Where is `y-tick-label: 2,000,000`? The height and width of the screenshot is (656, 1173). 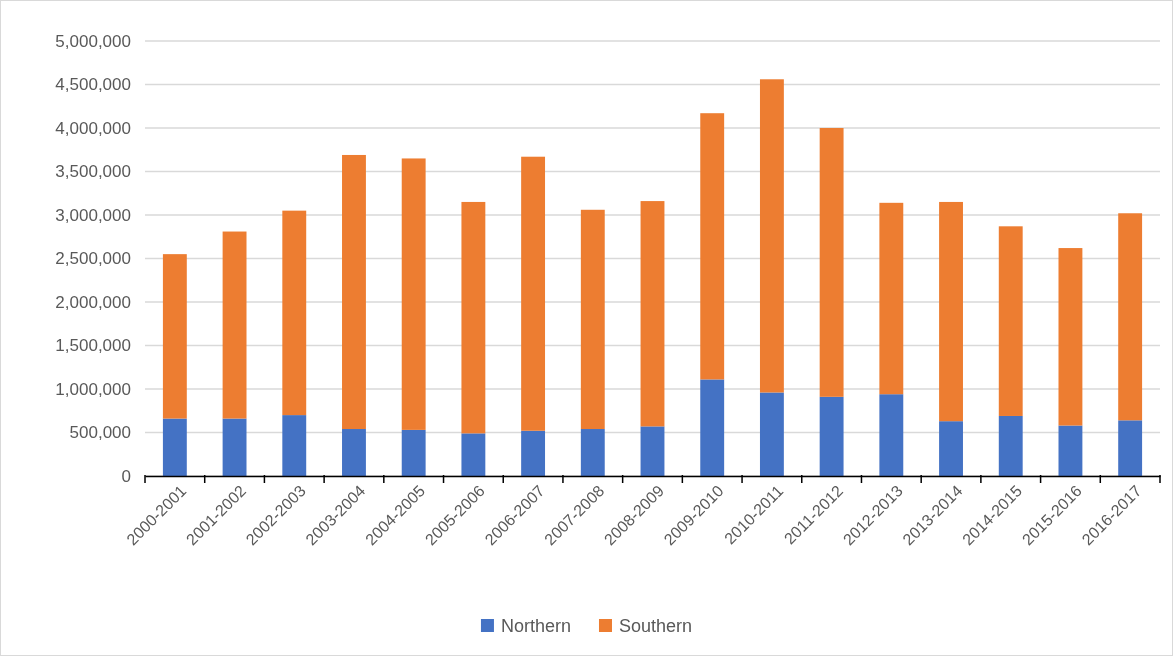 y-tick-label: 2,000,000 is located at coordinates (93, 302).